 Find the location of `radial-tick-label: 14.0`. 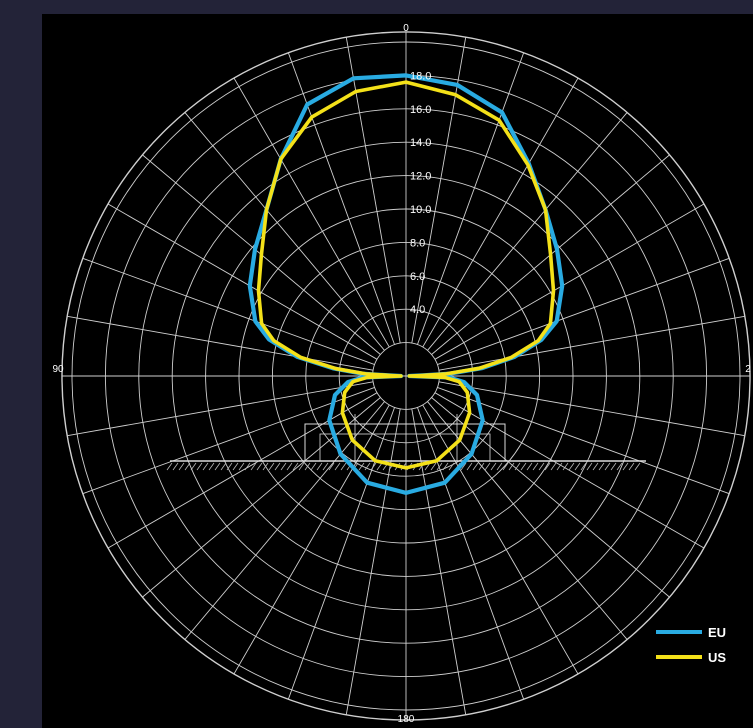

radial-tick-label: 14.0 is located at coordinates (420, 143).